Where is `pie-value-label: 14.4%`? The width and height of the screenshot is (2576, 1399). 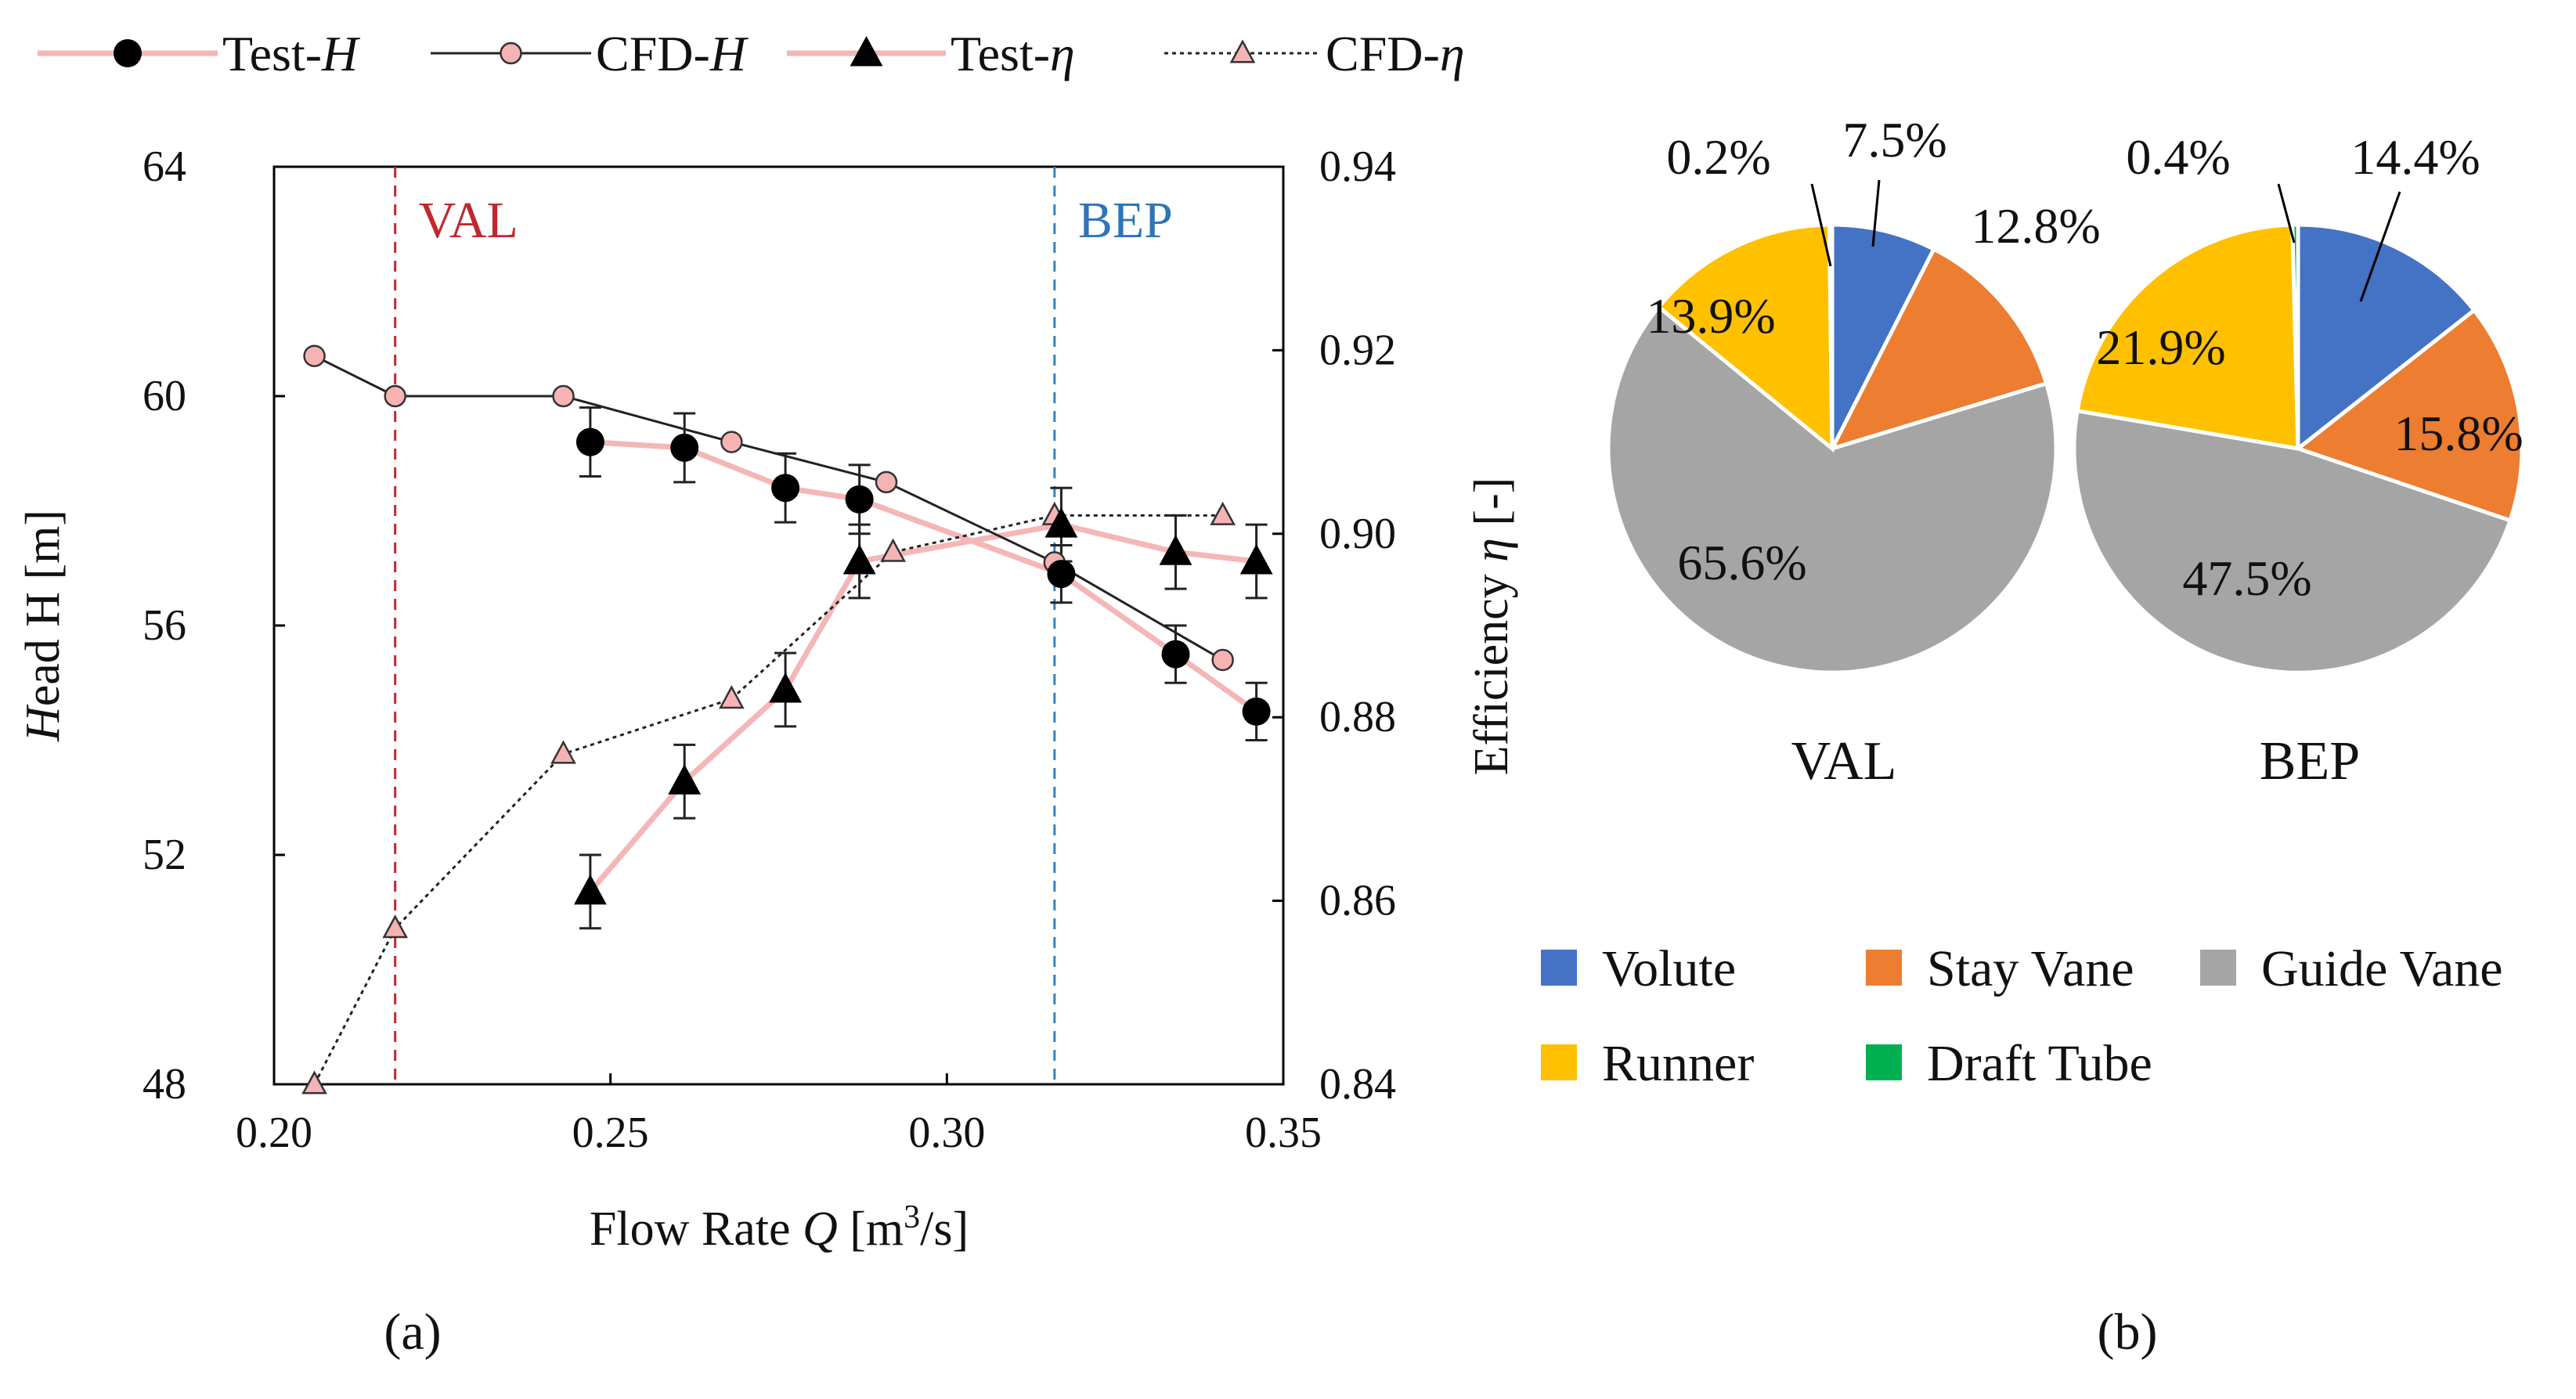 pie-value-label: 14.4% is located at coordinates (2416, 157).